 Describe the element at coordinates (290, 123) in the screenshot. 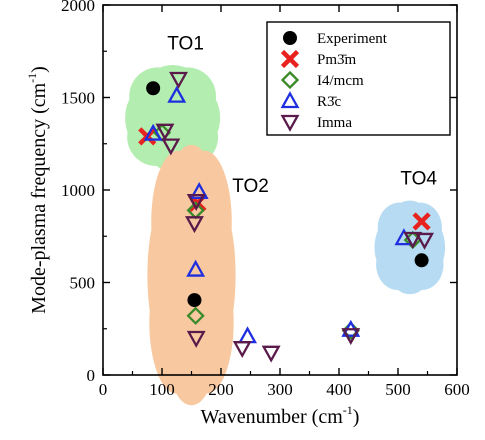

I see `legend-marker-triangle-down` at that location.